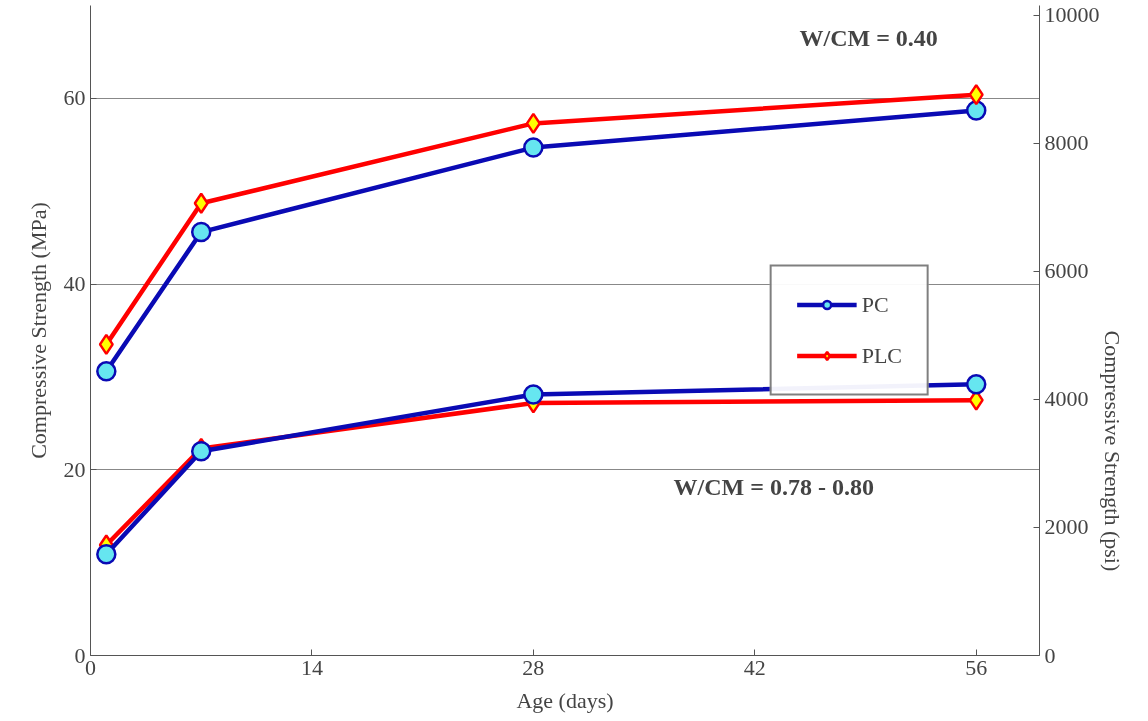  What do you see at coordinates (38, 330) in the screenshot?
I see `y-axis-title: Compressive Strength (MPa)` at bounding box center [38, 330].